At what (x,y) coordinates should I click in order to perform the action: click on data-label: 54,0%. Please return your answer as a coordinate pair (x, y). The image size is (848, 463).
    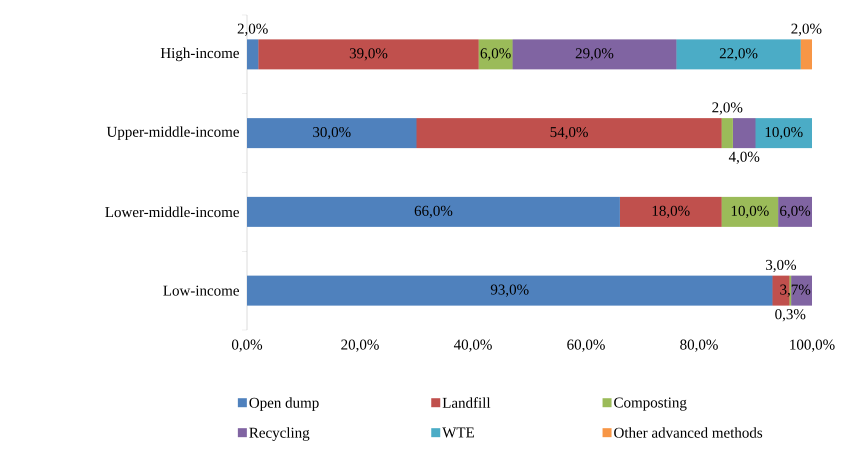
    Looking at the image, I should click on (569, 133).